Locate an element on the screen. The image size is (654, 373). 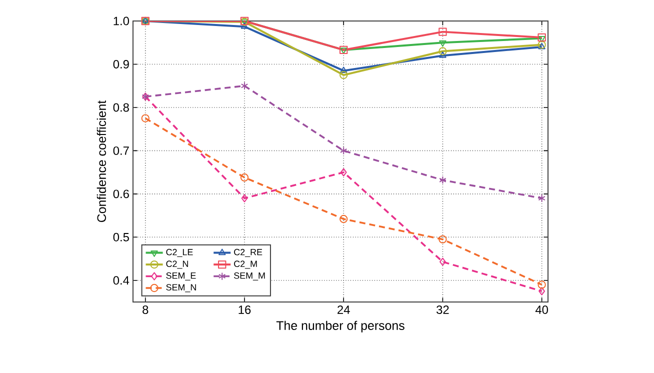
x-tick-label: 16 is located at coordinates (244, 310).